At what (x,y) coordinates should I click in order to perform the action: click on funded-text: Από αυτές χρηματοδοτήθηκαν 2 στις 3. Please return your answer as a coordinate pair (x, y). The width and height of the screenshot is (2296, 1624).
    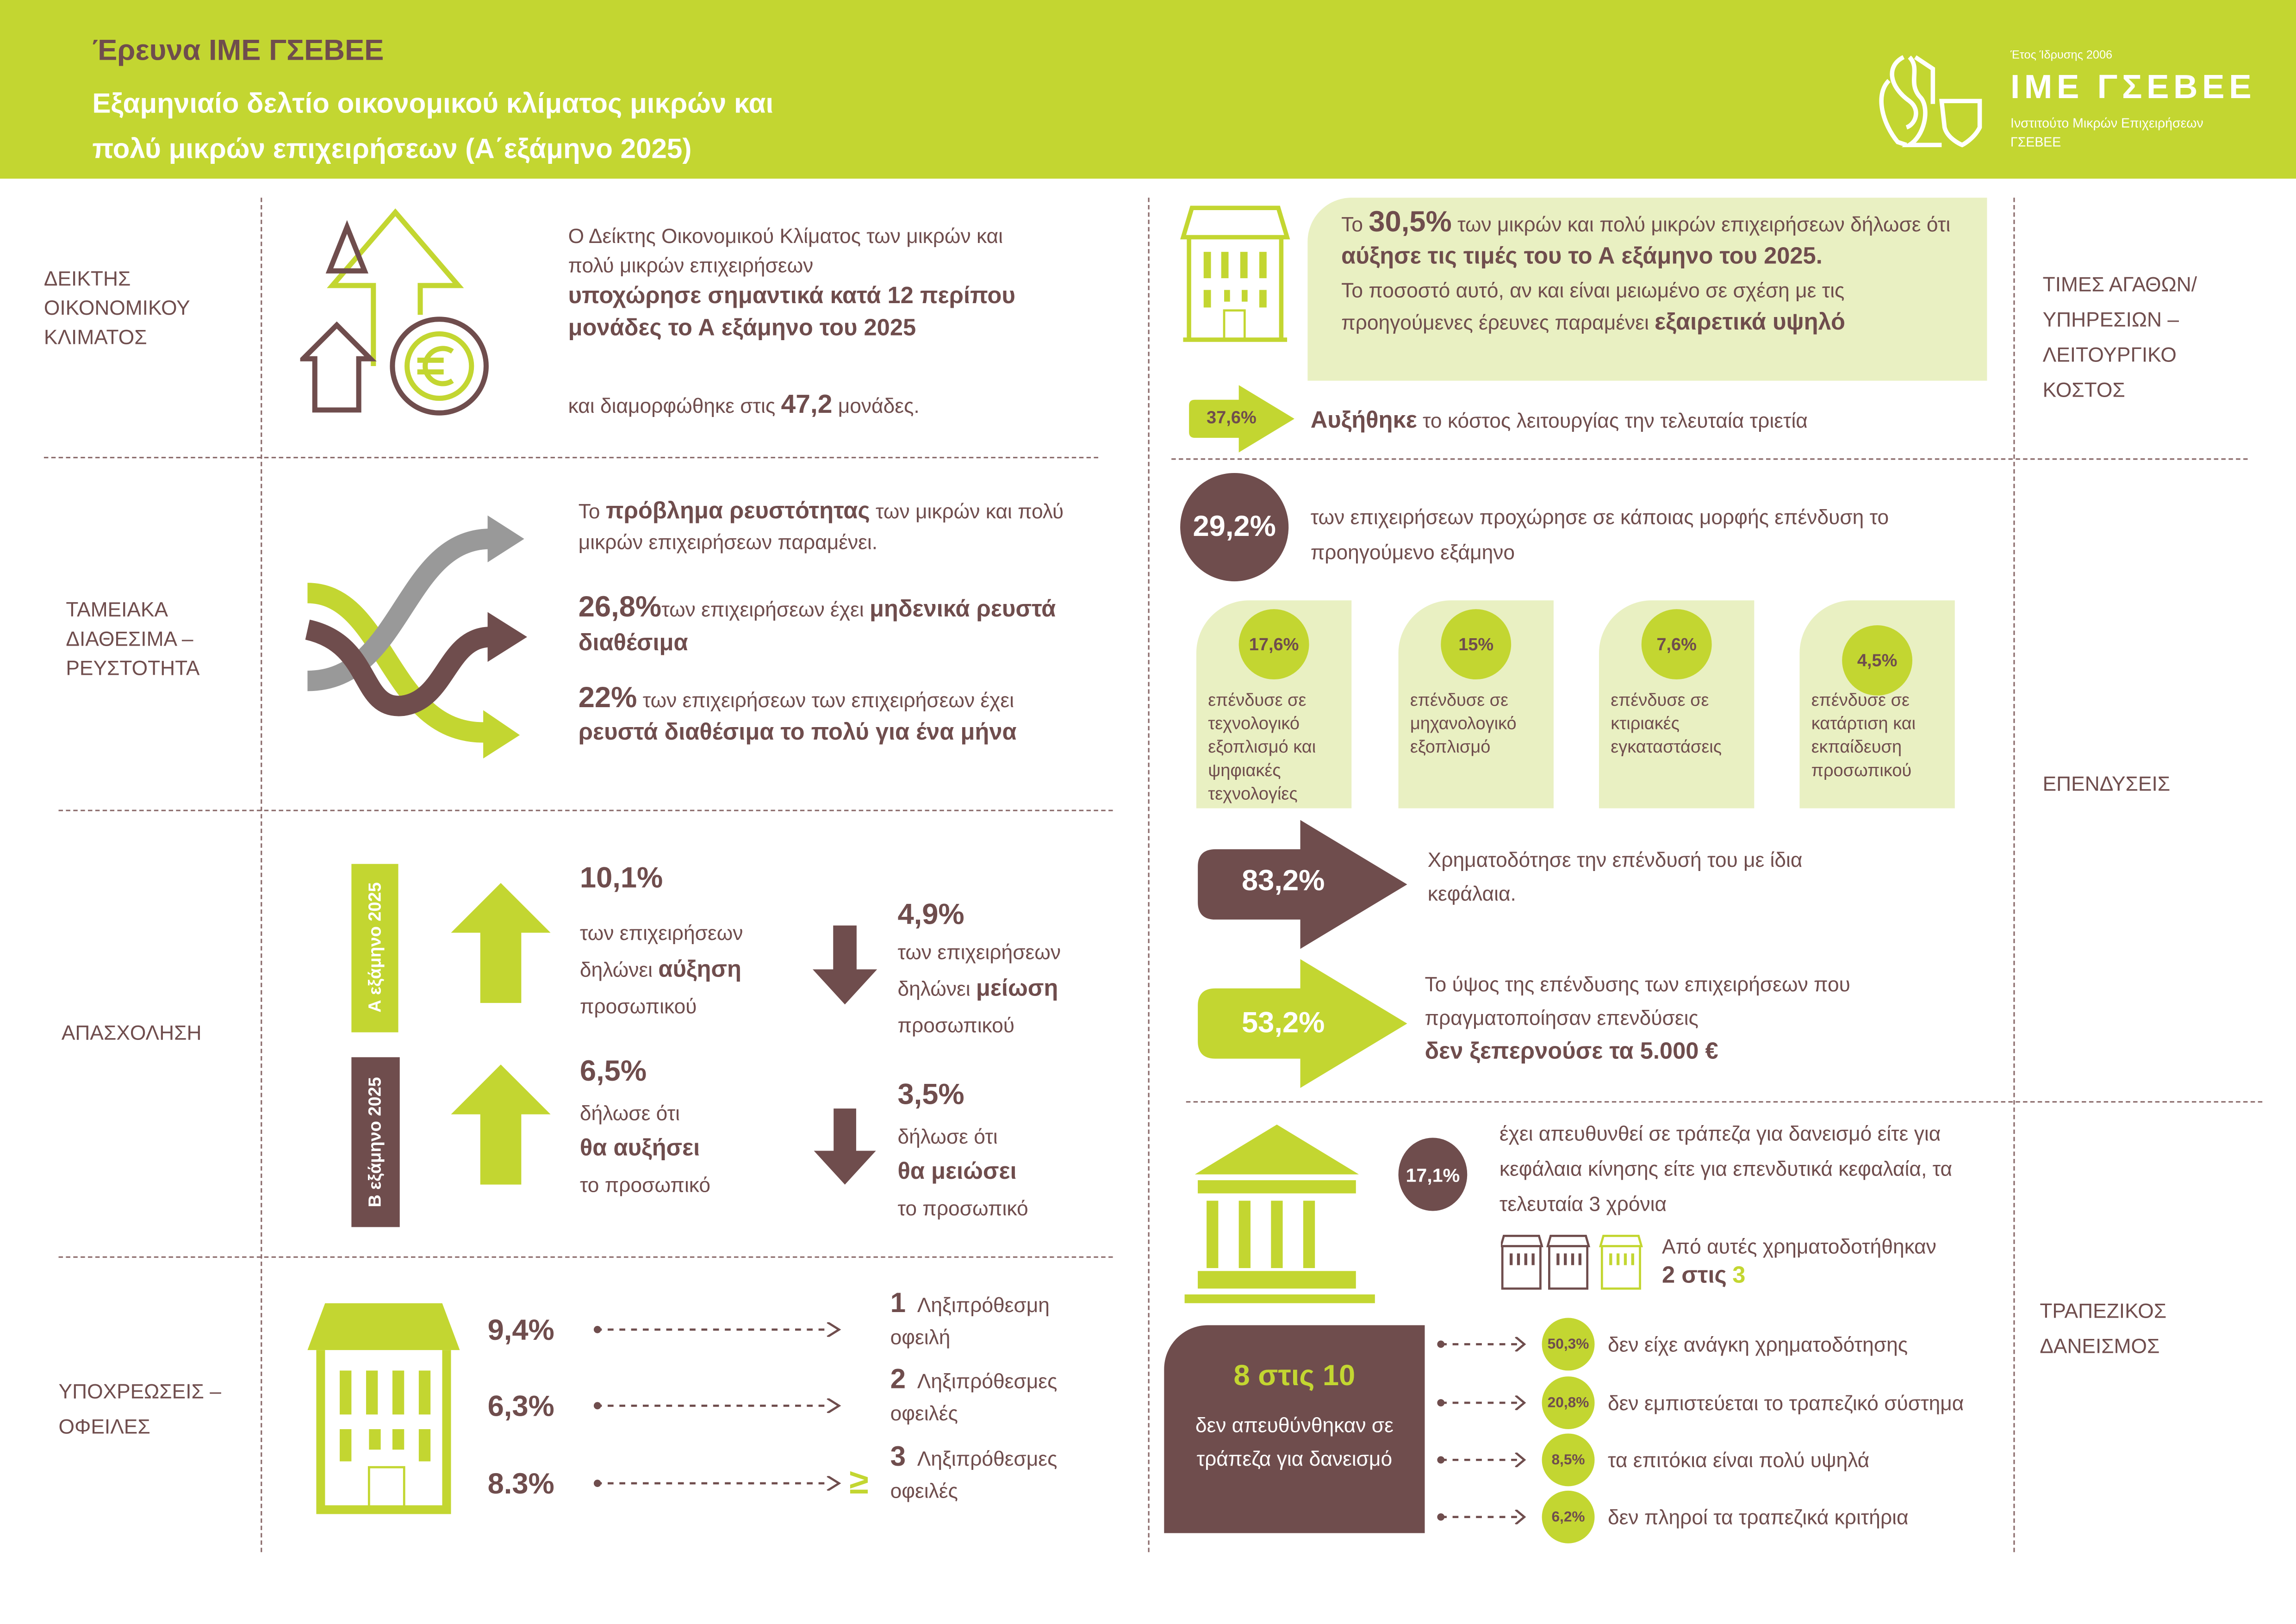
    Looking at the image, I should click on (1799, 1262).